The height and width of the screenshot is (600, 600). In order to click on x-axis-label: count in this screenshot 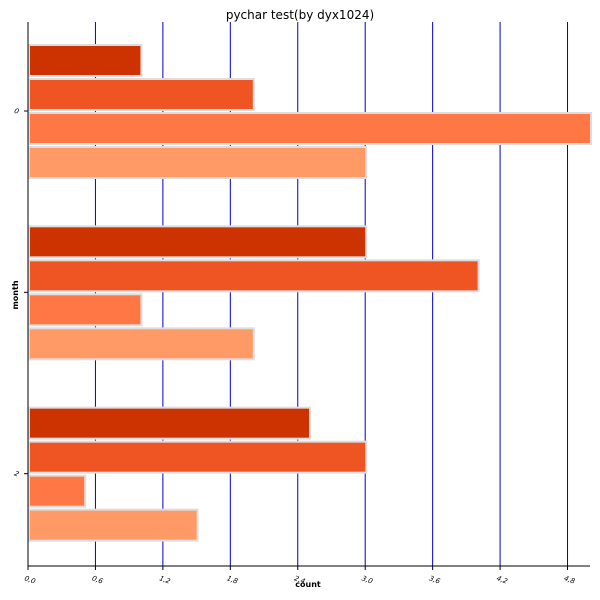, I will do `click(308, 584)`.